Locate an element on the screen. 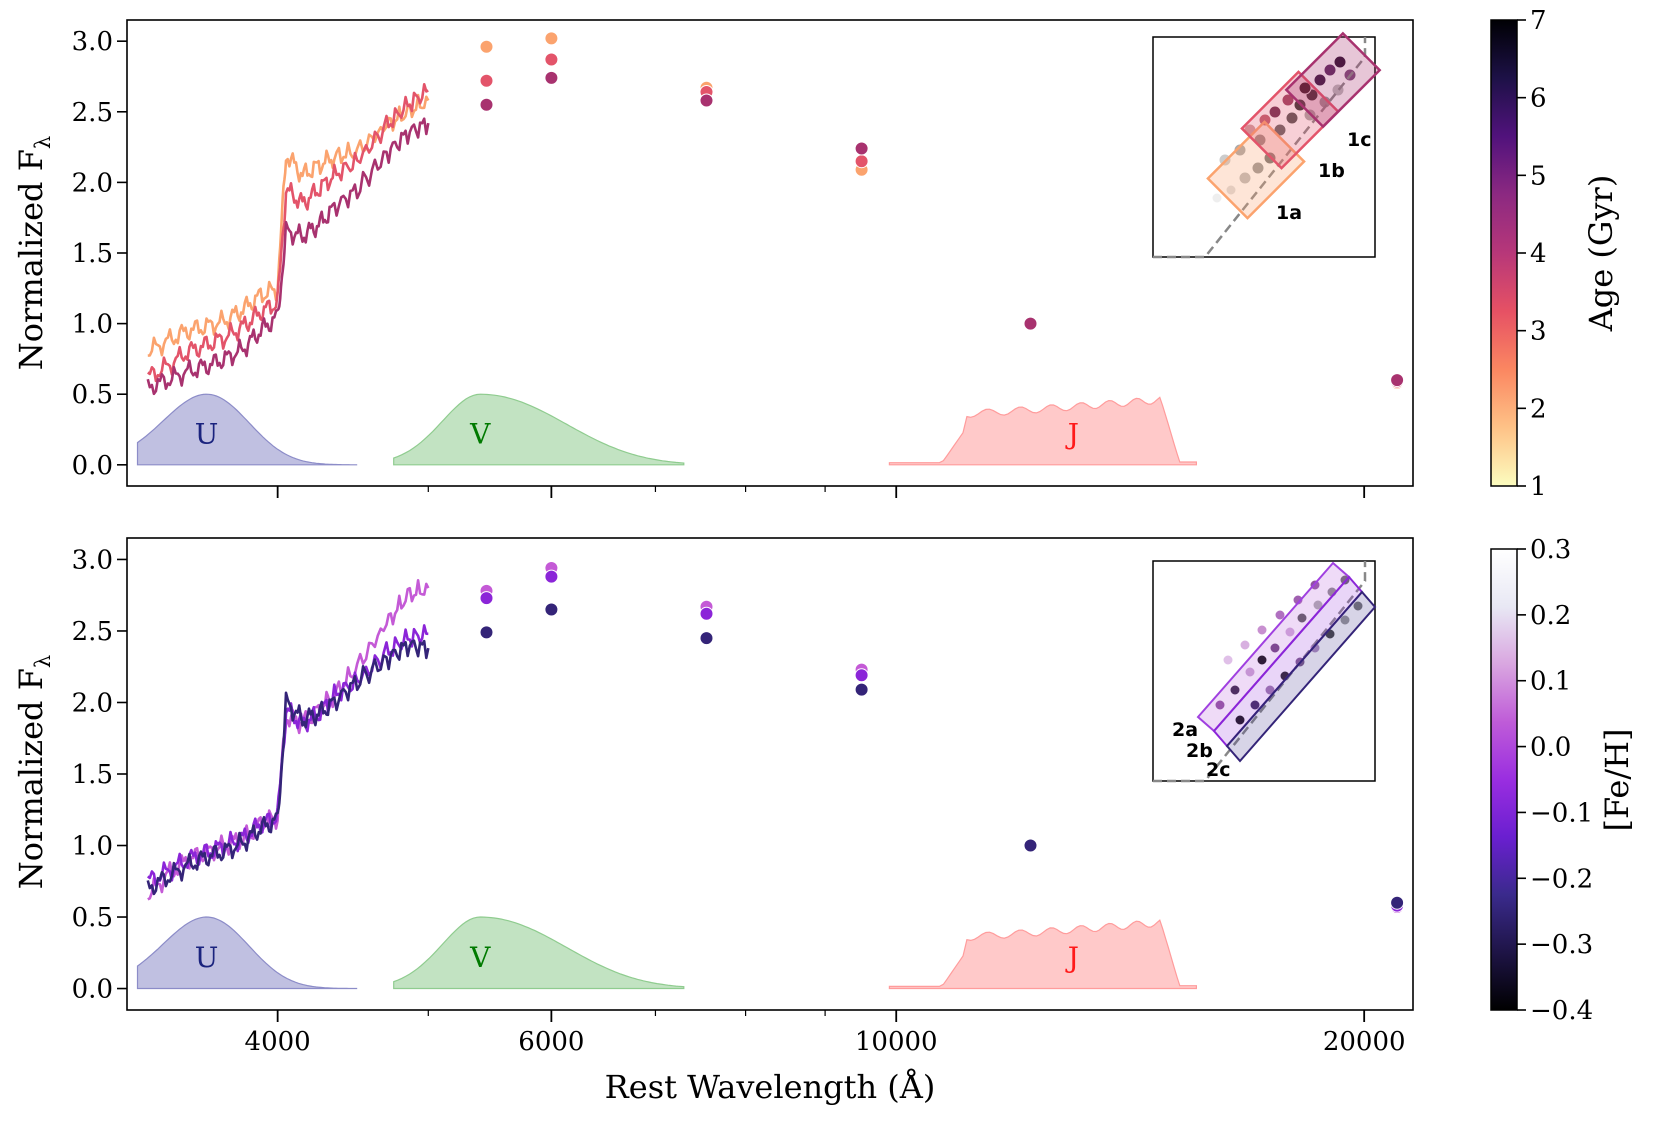 The height and width of the screenshot is (1121, 1661). inset-label-1b: 1b is located at coordinates (1331, 171).